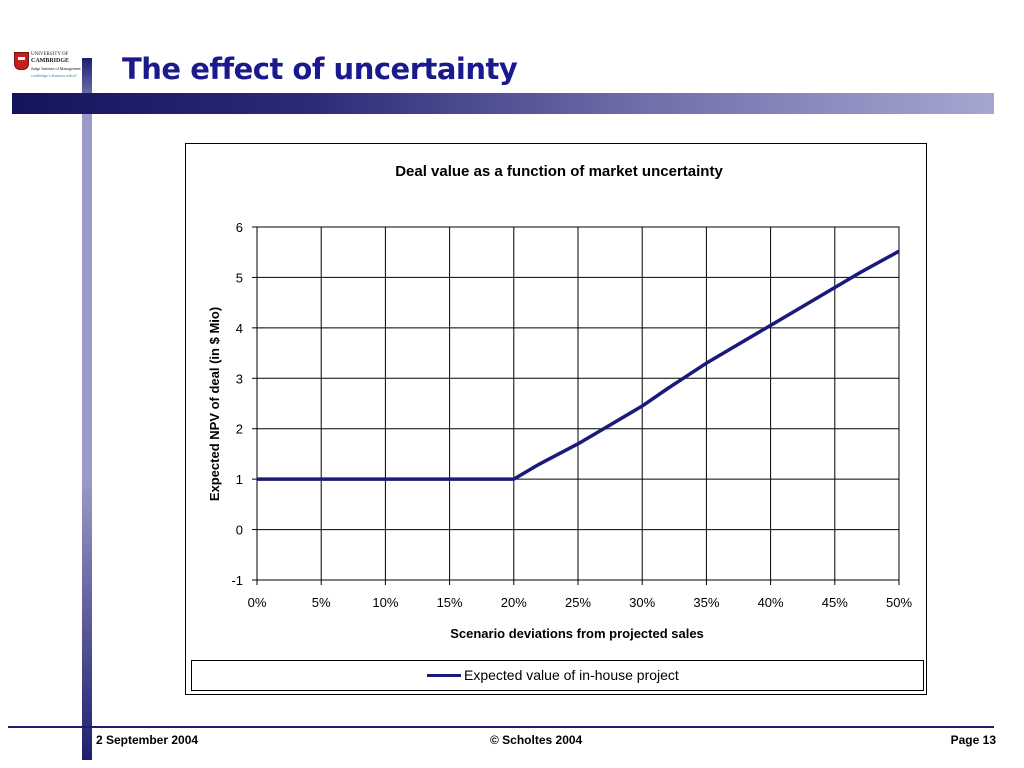  What do you see at coordinates (239, 277) in the screenshot?
I see `y-tick-label: 5` at bounding box center [239, 277].